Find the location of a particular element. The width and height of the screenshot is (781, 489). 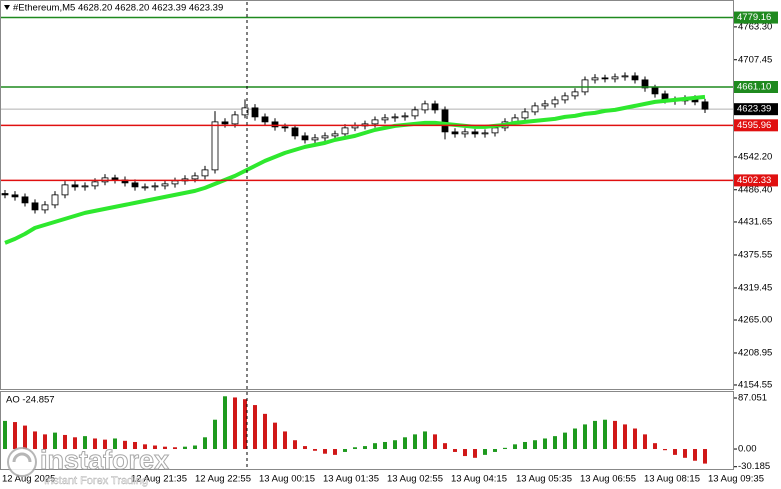

y-tick-label: 87.051 is located at coordinates (752, 398).